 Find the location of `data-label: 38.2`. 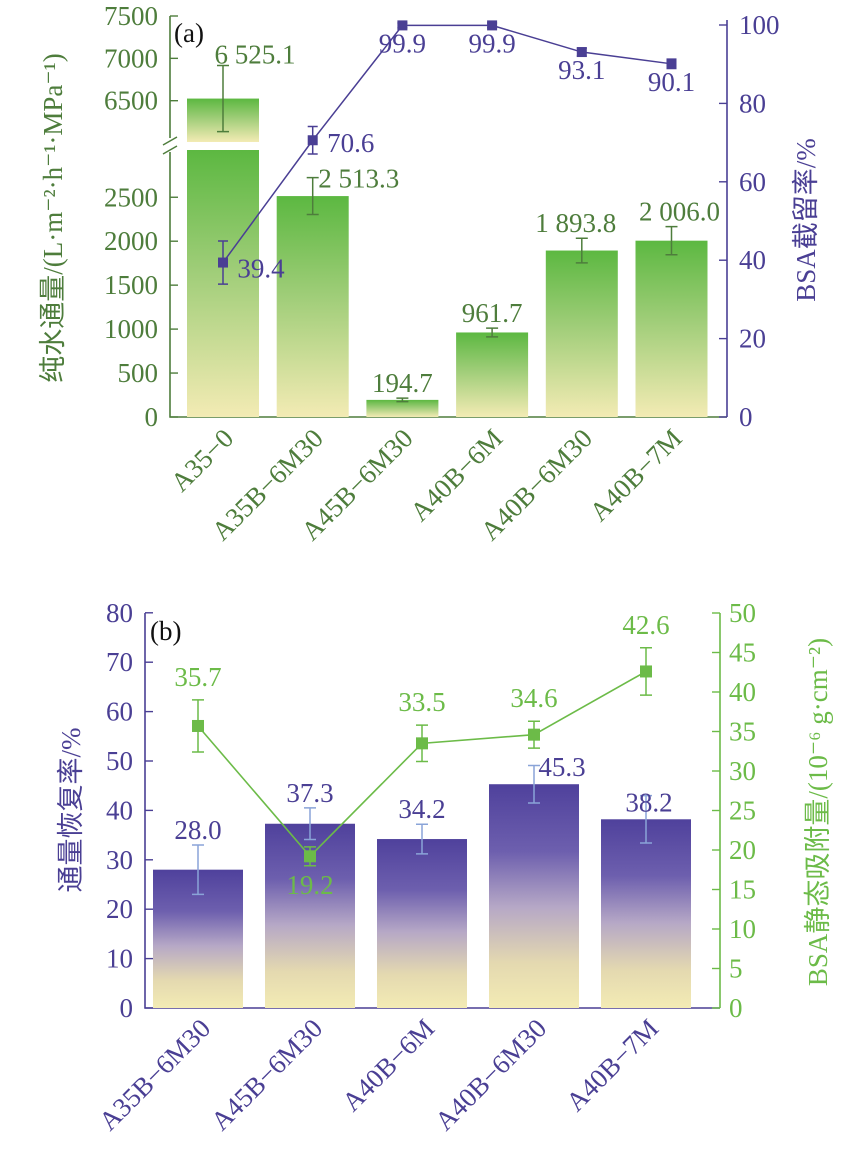

data-label: 38.2 is located at coordinates (648, 802).